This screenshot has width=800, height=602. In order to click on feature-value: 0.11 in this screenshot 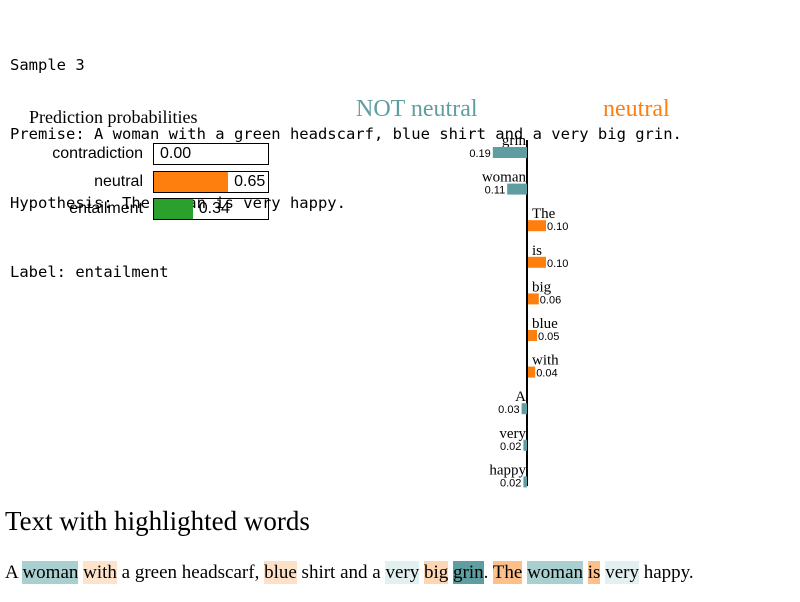, I will do `click(495, 191)`.